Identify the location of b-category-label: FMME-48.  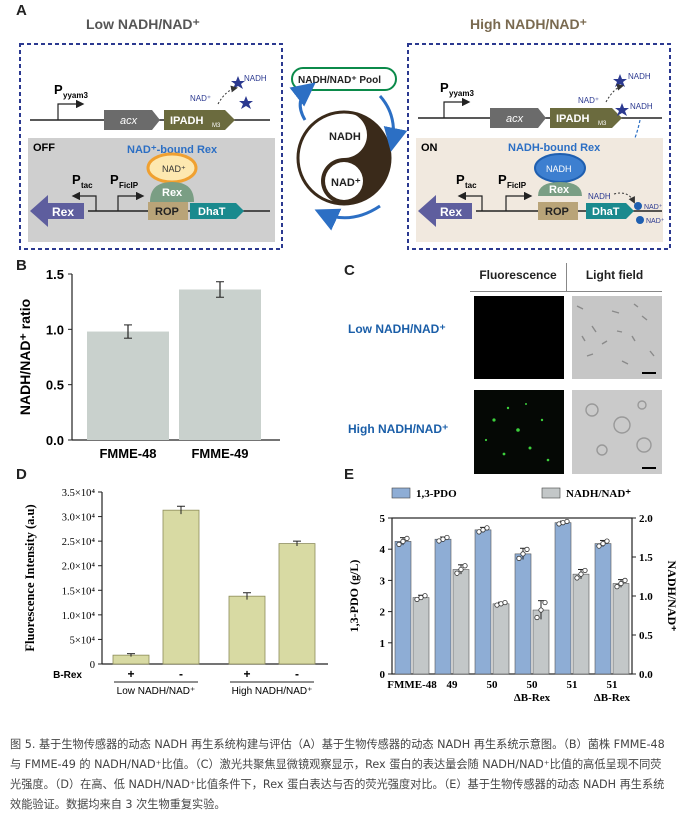
(127, 453).